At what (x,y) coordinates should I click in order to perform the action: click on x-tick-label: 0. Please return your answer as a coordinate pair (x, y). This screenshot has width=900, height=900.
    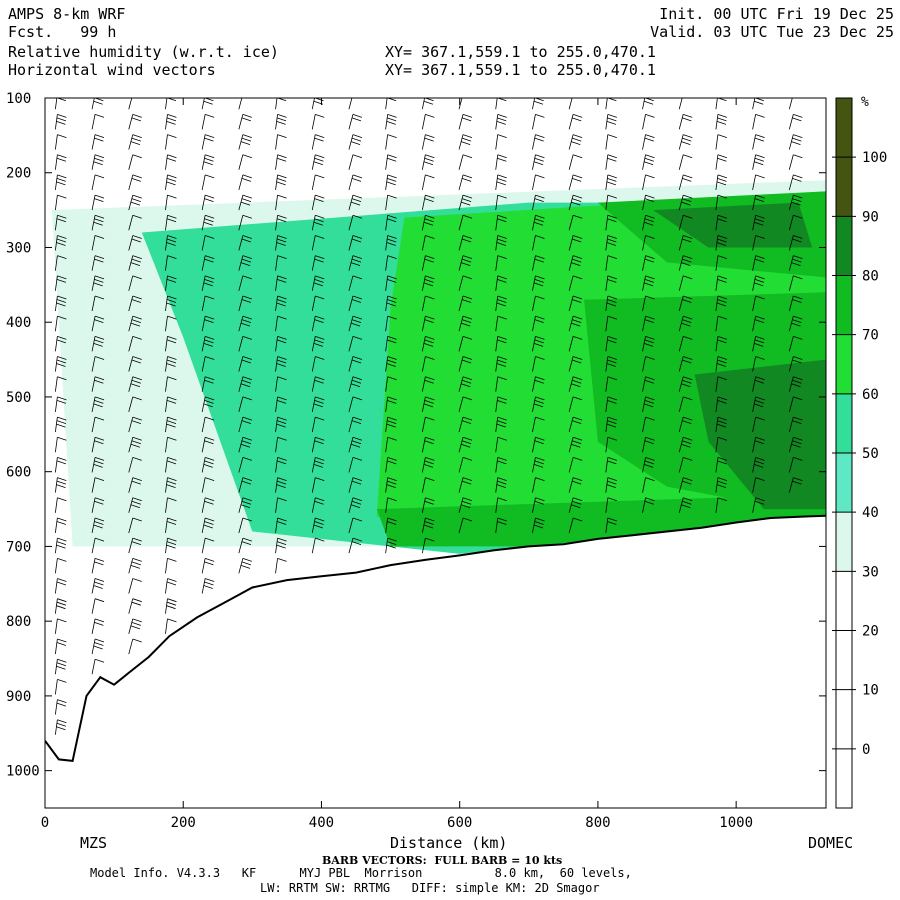
    Looking at the image, I should click on (45, 823).